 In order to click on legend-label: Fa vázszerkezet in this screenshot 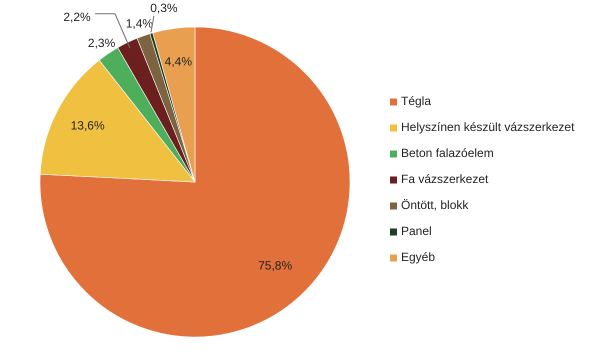, I will do `click(445, 179)`.